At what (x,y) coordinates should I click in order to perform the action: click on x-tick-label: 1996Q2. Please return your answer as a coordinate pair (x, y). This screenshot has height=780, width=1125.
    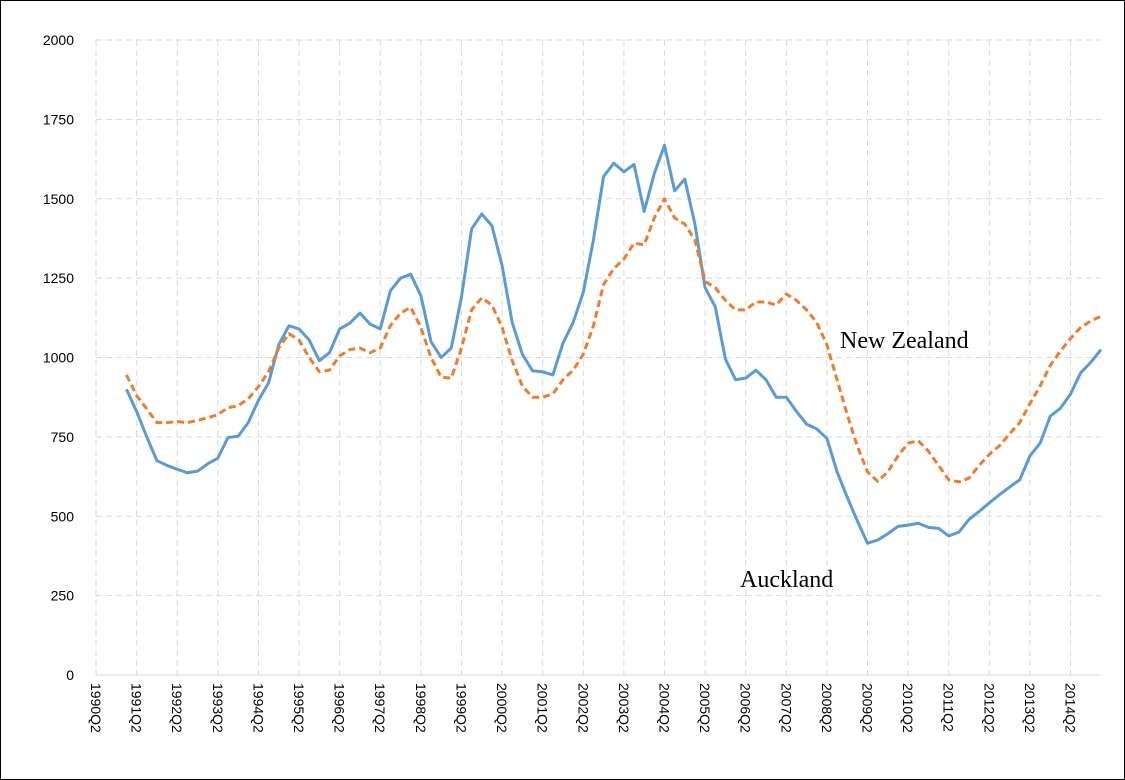
    Looking at the image, I should click on (340, 708).